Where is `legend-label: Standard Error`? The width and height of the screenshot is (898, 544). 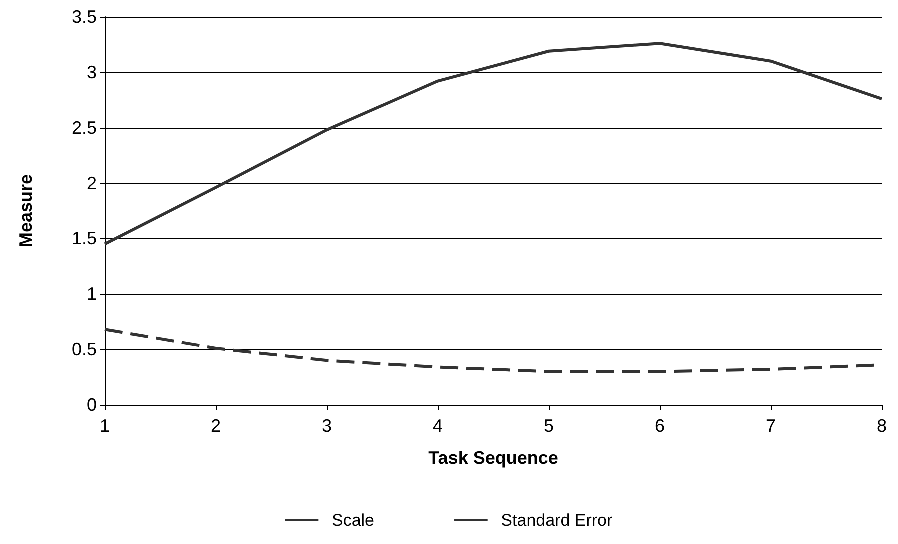 legend-label: Standard Error is located at coordinates (557, 520).